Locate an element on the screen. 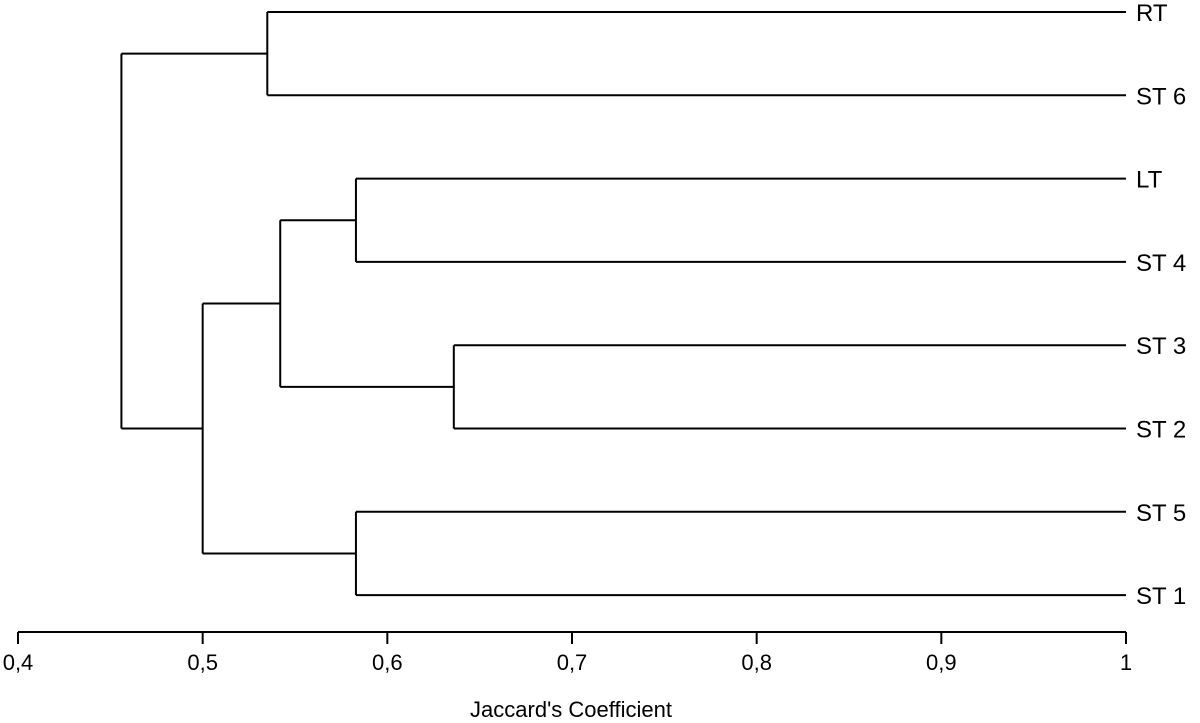  x-tick-label: 0,8 is located at coordinates (756, 662).